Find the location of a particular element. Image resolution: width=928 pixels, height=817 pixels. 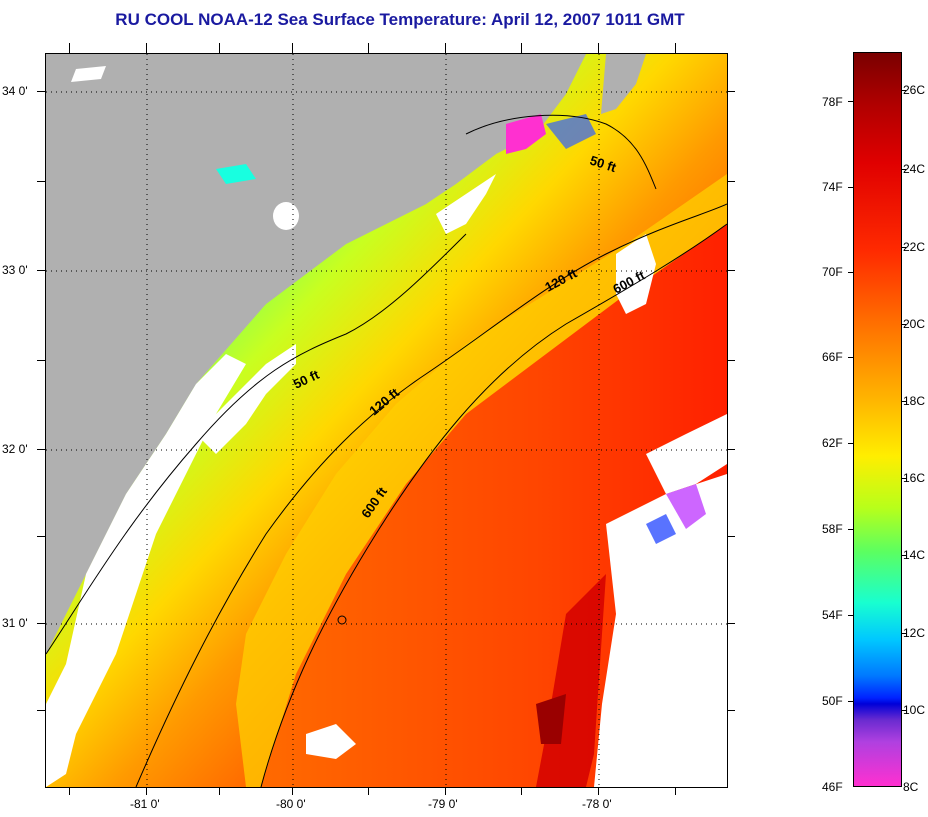

lat-label-34: 34 0' is located at coordinates (15, 91).